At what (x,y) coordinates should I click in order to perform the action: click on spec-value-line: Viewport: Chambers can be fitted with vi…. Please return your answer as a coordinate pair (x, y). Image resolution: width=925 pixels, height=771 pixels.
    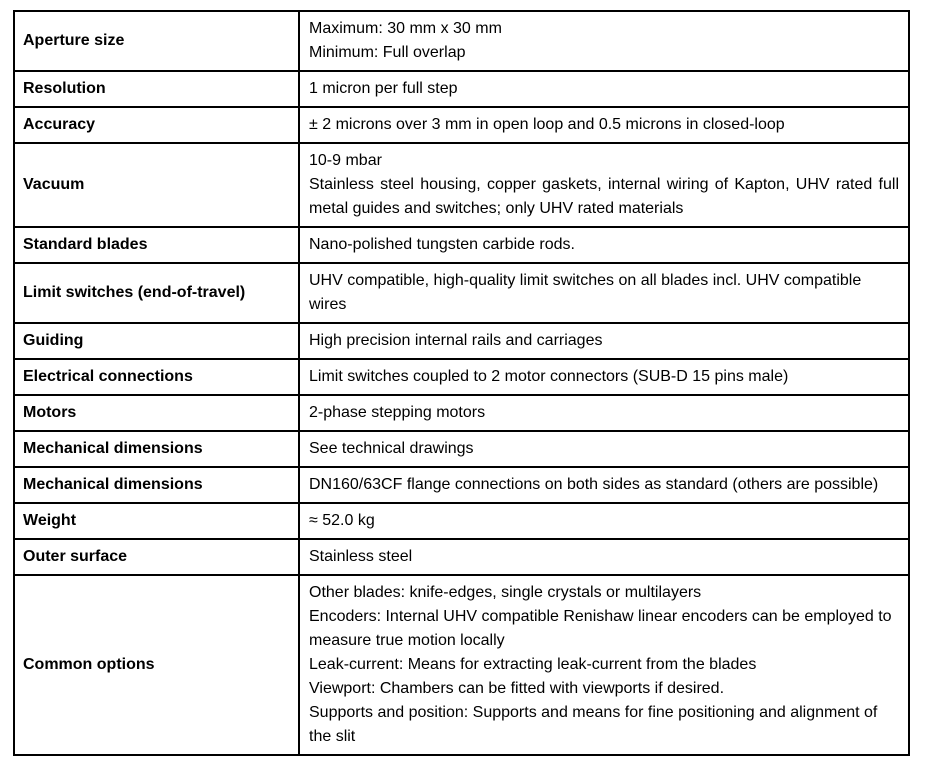
    Looking at the image, I should click on (517, 688).